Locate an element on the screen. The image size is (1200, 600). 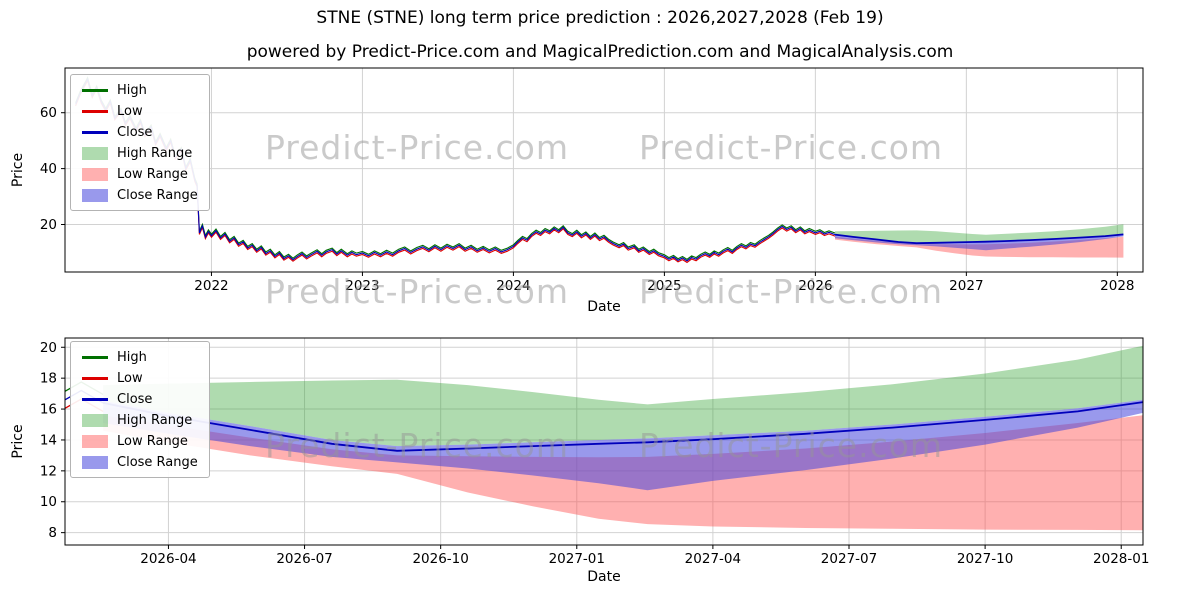
svg-text: 60 is located at coordinates (48, 113).